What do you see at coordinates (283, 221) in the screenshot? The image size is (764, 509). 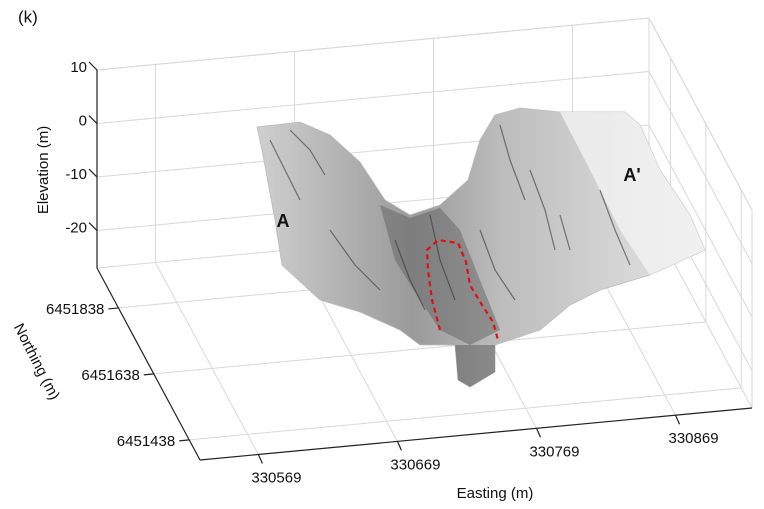 I see `annotation: A` at bounding box center [283, 221].